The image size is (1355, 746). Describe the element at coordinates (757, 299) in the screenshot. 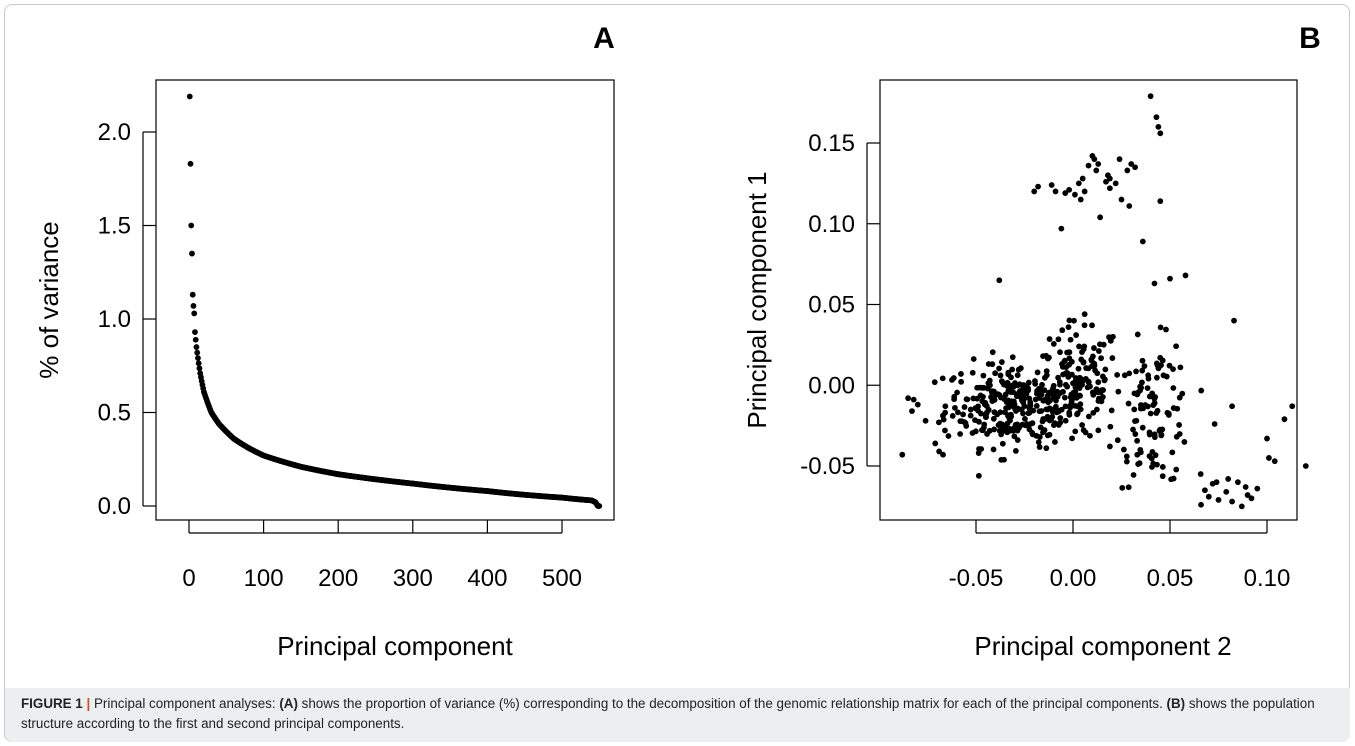

I see `panel-b-y-axis-label: Principal component 1` at that location.